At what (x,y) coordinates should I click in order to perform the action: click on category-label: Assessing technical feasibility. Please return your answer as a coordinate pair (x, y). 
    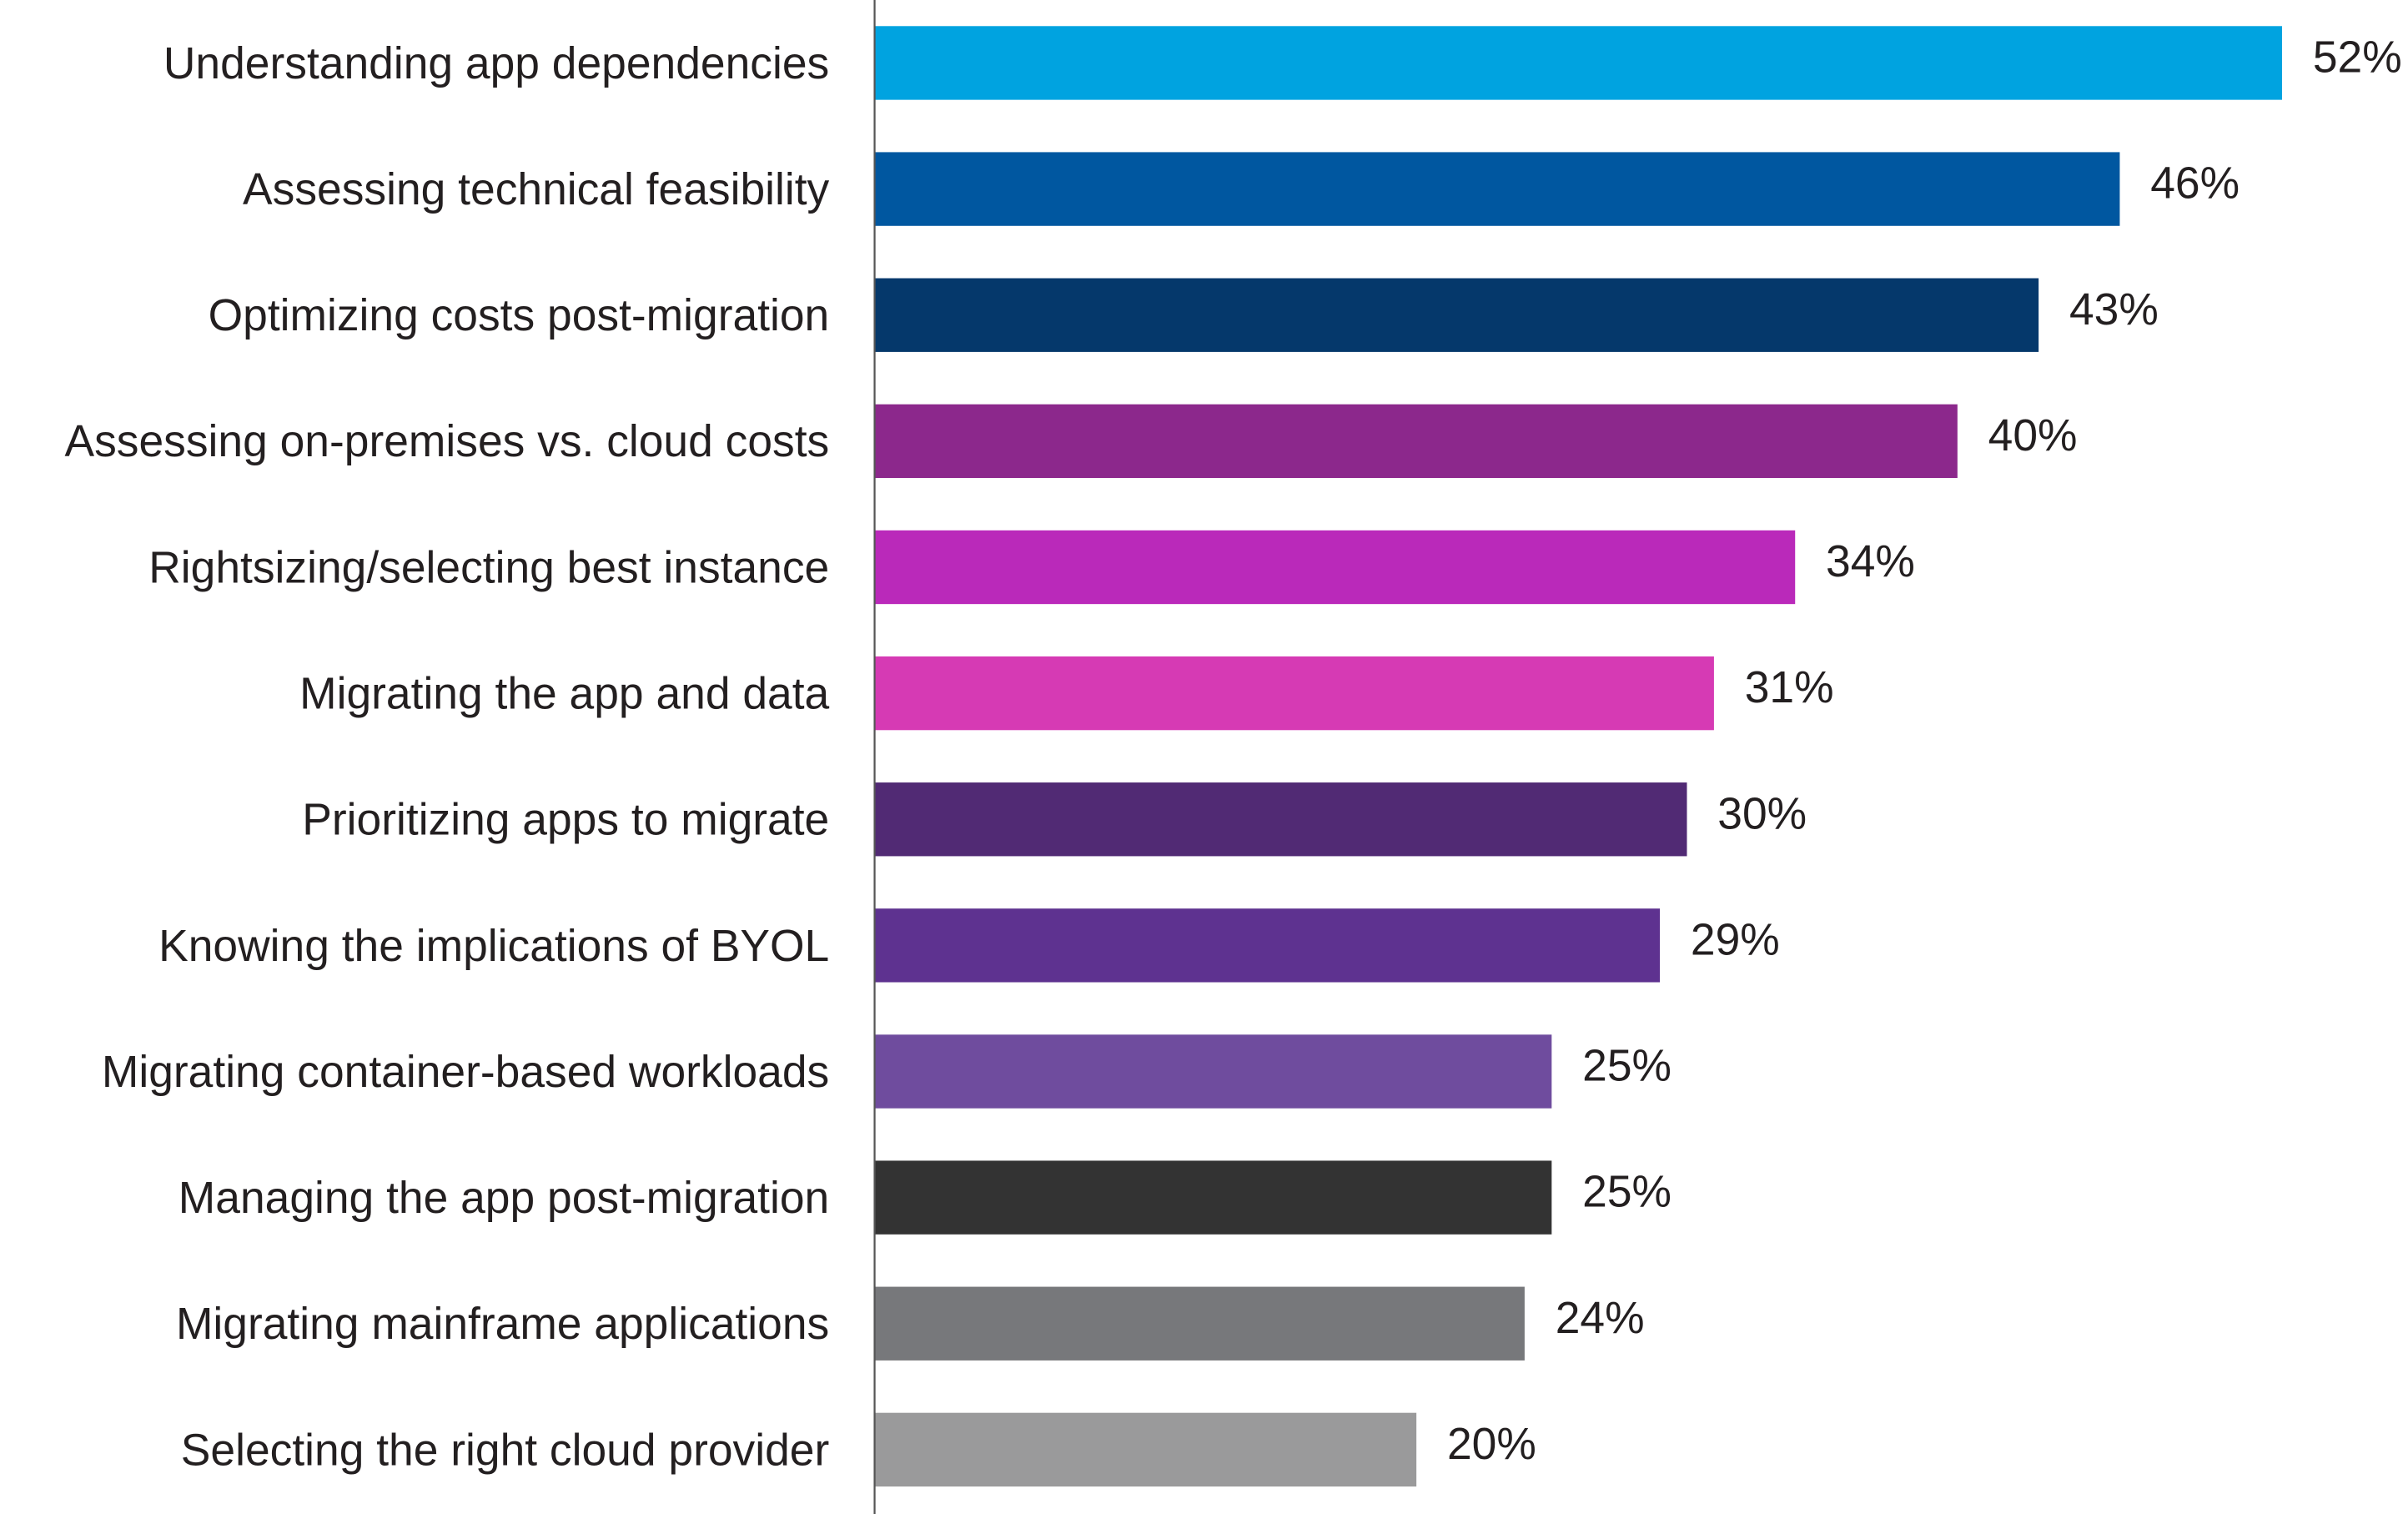
    Looking at the image, I should click on (536, 189).